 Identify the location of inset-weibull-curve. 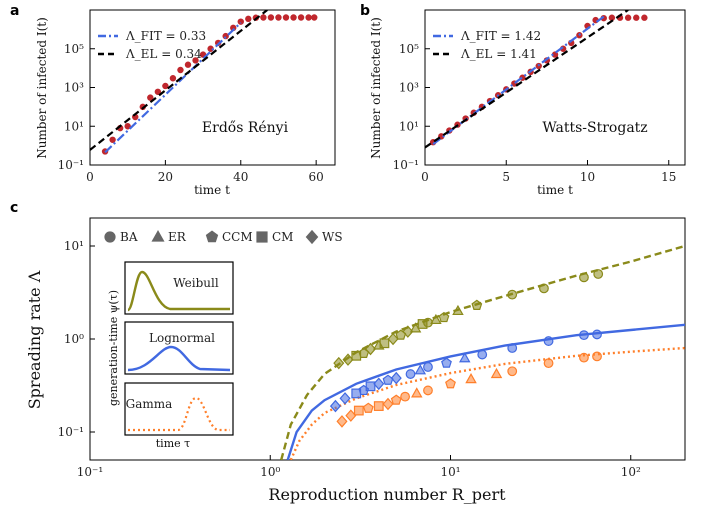
(178, 291).